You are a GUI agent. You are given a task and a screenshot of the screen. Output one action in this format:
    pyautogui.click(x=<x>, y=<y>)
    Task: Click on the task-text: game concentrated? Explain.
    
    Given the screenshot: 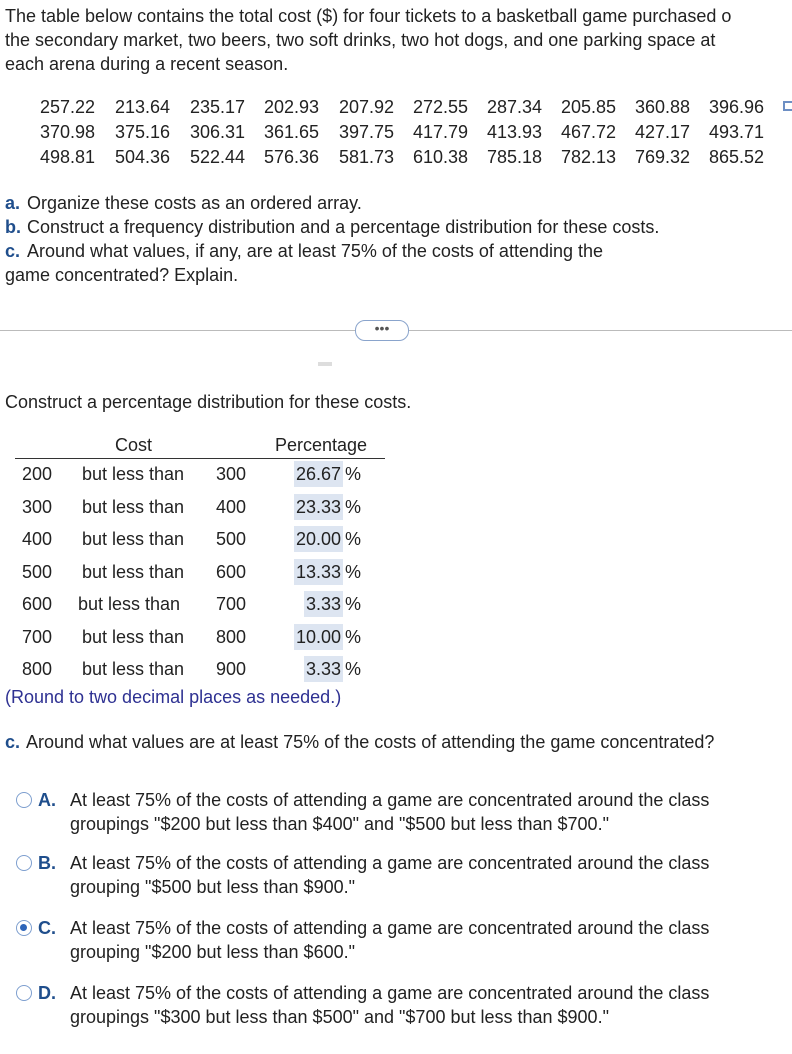 What is the action you would take?
    pyautogui.click(x=122, y=275)
    